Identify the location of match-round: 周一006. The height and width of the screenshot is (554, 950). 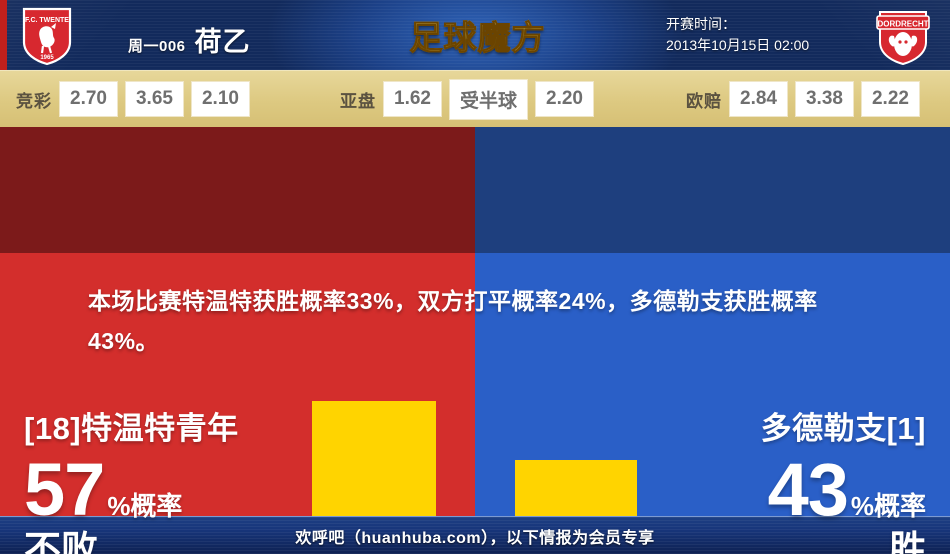
(157, 46).